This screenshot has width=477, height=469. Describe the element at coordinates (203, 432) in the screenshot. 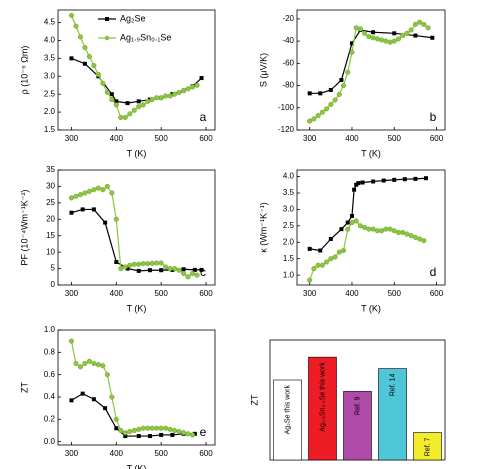

I see `panel-letter: e` at that location.